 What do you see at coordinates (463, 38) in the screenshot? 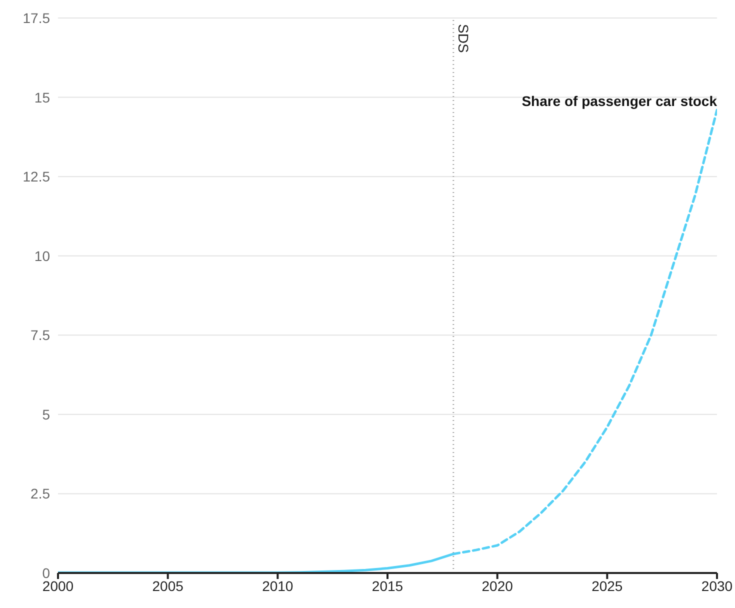
I see `ref-line-label: SDS` at bounding box center [463, 38].